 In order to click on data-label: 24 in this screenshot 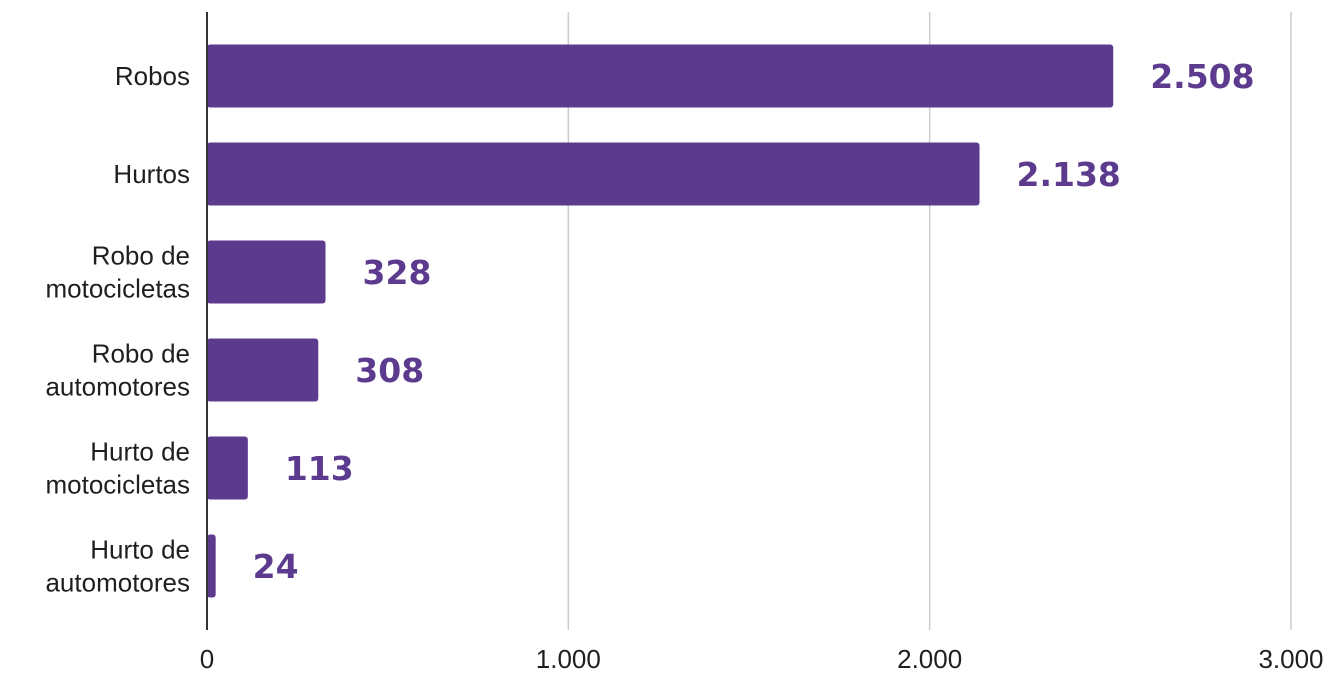, I will do `click(276, 566)`.